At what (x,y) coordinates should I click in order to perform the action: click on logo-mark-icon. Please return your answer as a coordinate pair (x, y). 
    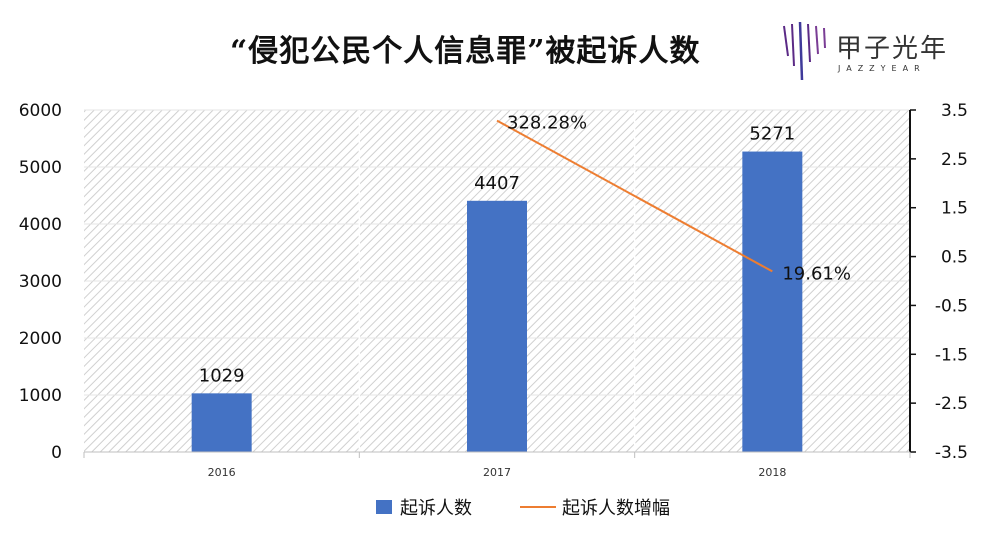
    Looking at the image, I should click on (804, 51).